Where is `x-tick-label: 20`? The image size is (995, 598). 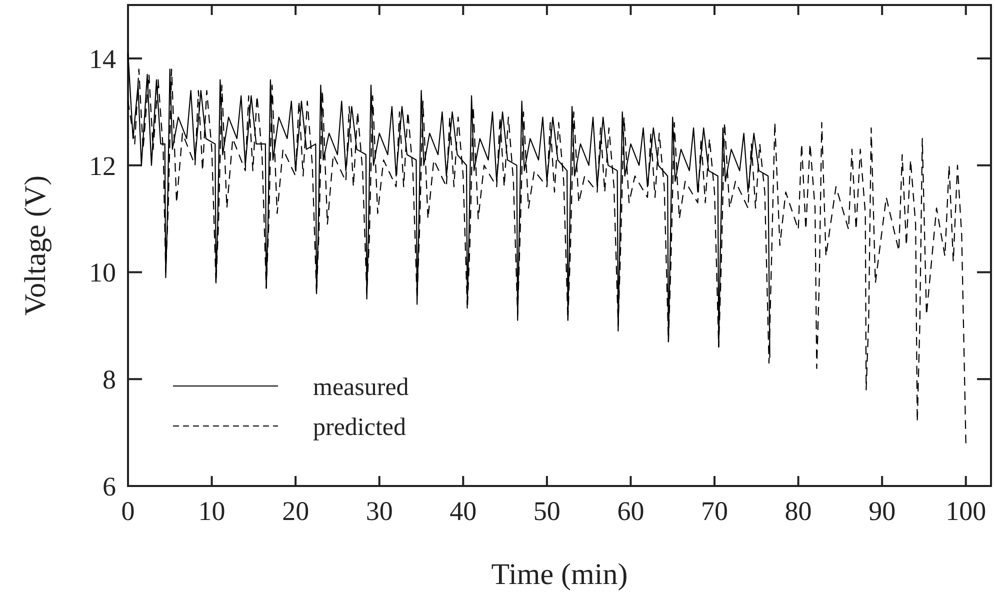 x-tick-label: 20 is located at coordinates (296, 511).